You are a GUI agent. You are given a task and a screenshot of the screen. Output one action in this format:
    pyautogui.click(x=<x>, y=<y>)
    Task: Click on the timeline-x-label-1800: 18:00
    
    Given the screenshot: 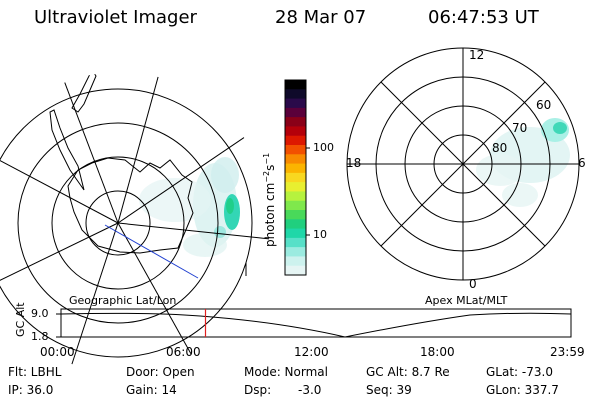 What is the action you would take?
    pyautogui.click(x=437, y=352)
    